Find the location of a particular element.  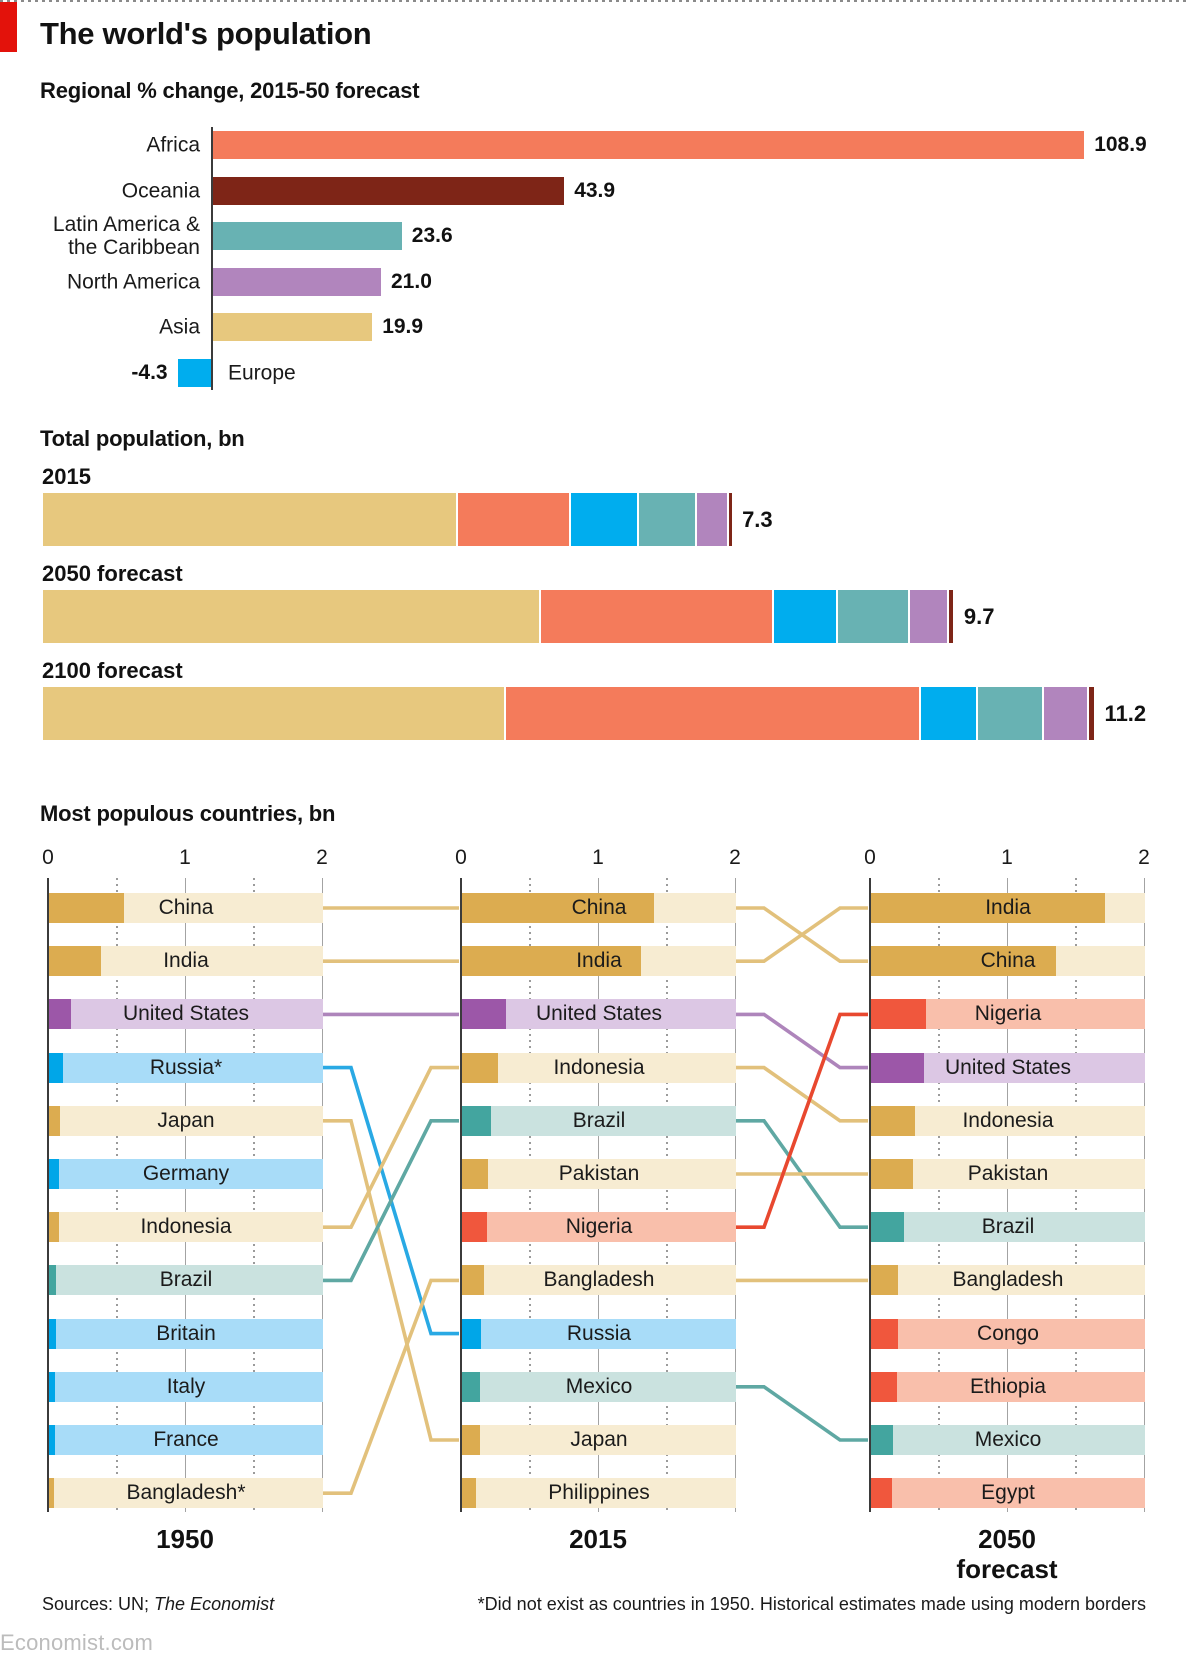

total-value-label: 9.7 is located at coordinates (979, 616).